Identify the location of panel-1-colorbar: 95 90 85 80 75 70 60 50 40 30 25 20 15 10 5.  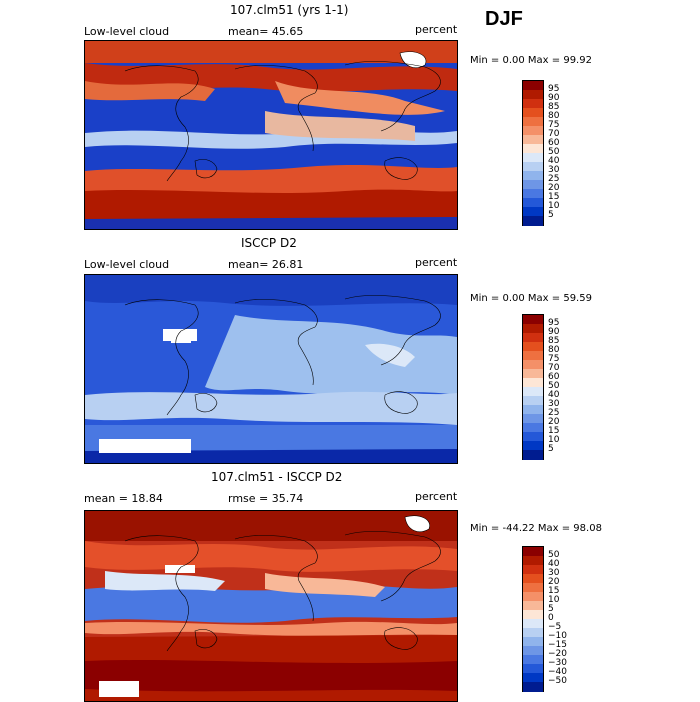
(540, 153).